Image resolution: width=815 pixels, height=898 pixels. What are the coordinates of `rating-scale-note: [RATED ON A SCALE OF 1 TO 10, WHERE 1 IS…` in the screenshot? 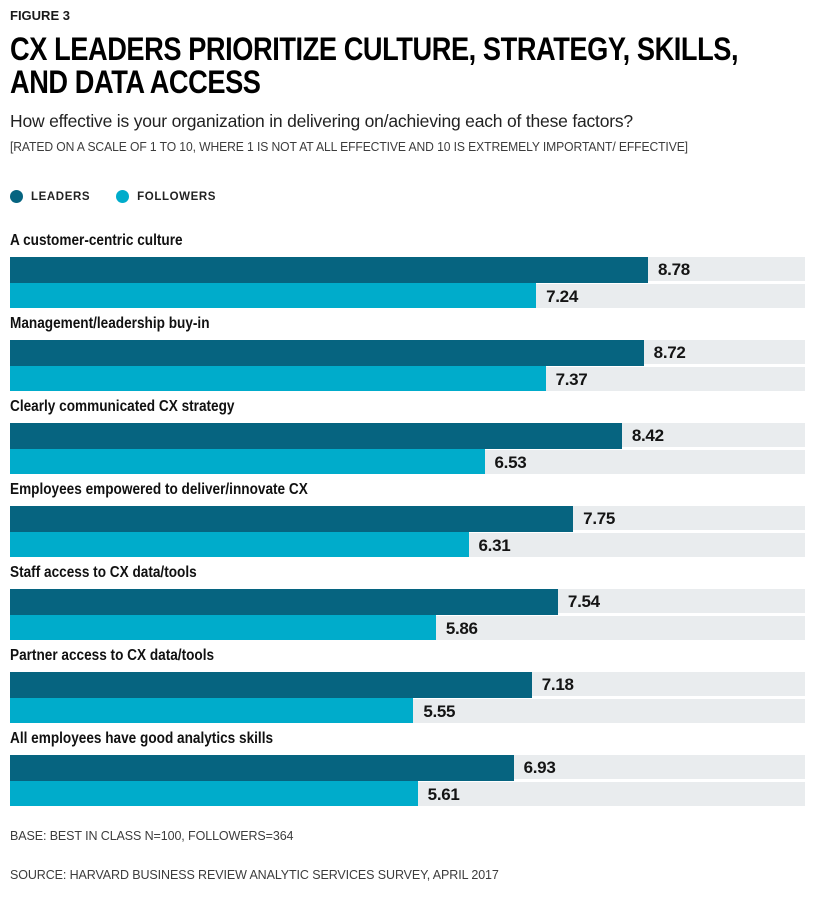 It's located at (349, 147).